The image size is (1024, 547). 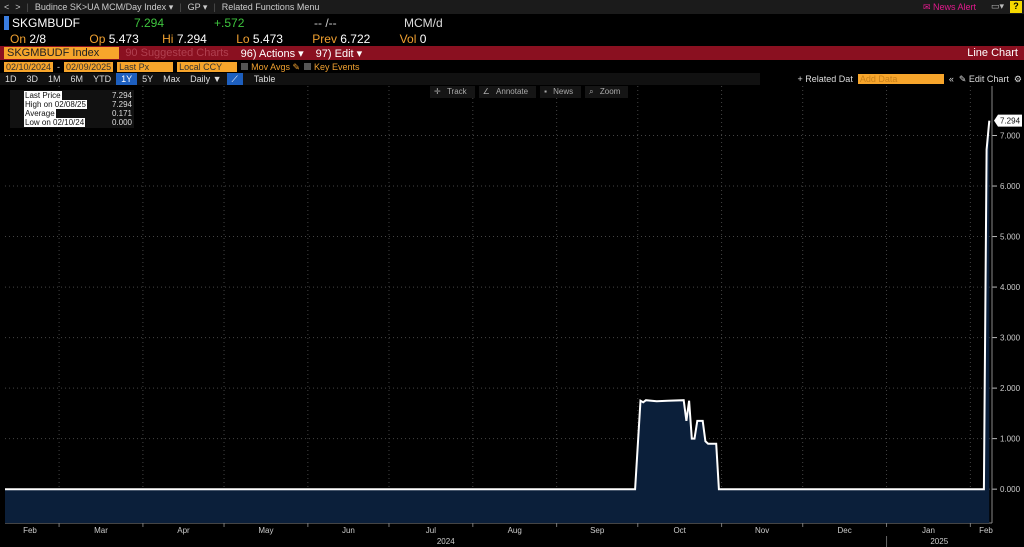 What do you see at coordinates (54, 79) in the screenshot?
I see `period-1m: 1M` at bounding box center [54, 79].